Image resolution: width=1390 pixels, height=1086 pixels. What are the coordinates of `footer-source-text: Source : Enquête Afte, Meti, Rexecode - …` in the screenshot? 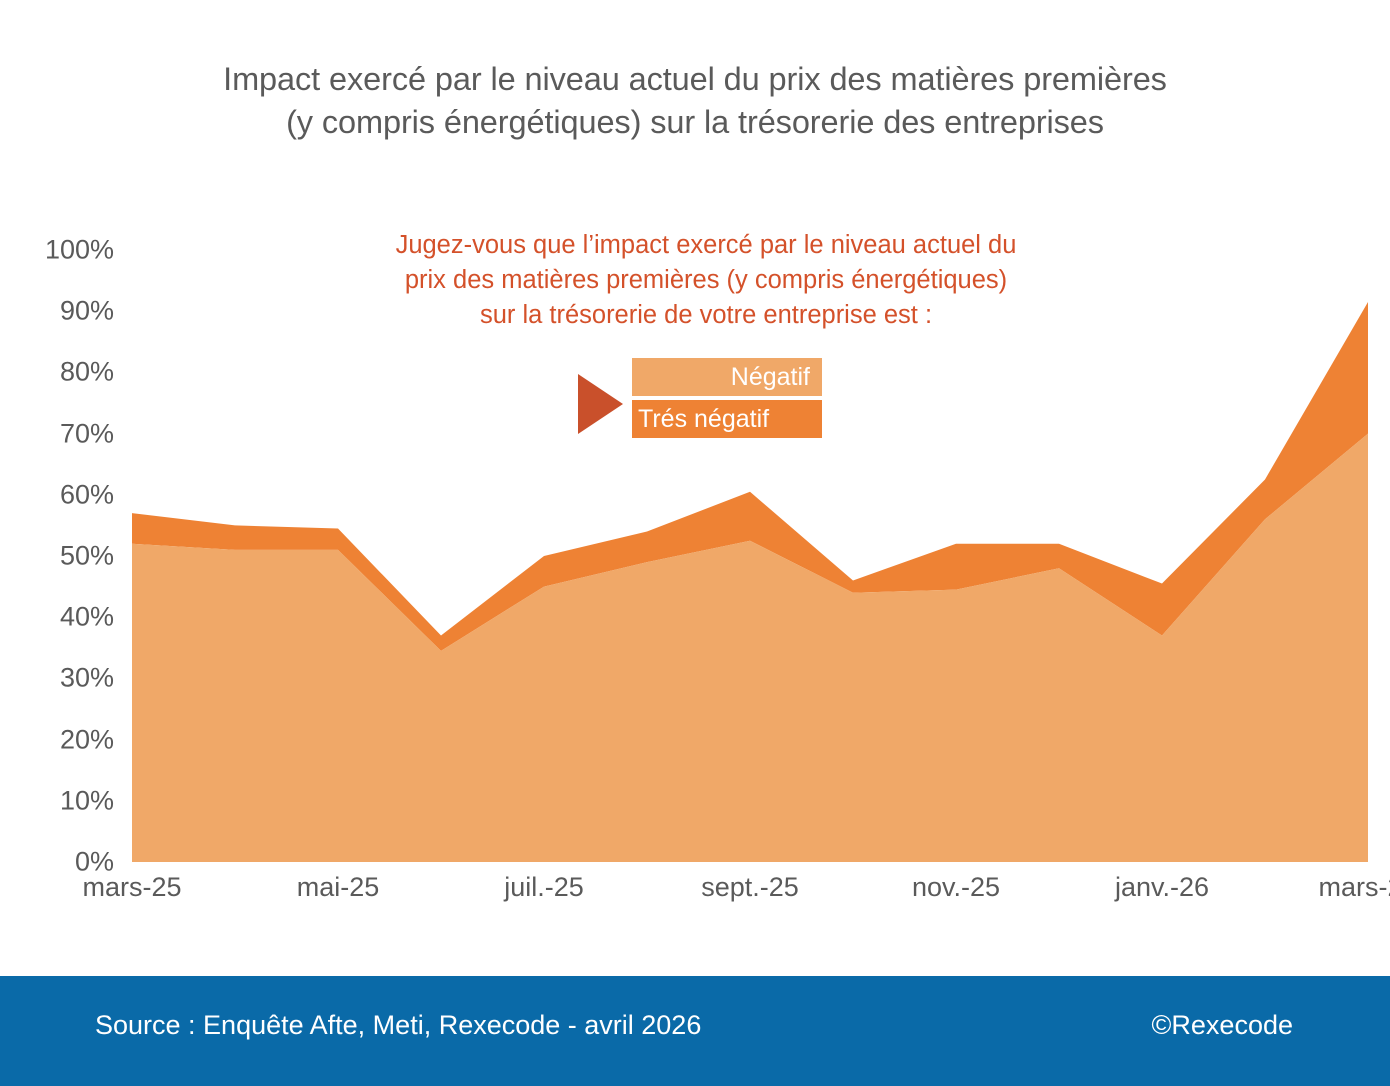 It's located at (398, 1025).